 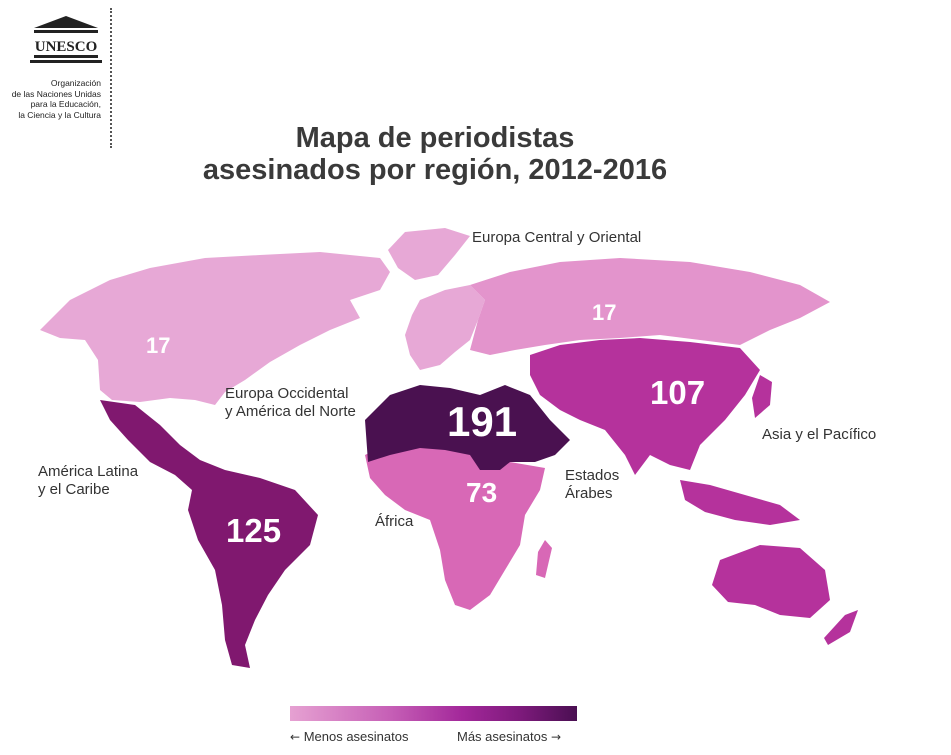 I want to click on label-line: Europa Occidental, so click(x=287, y=393).